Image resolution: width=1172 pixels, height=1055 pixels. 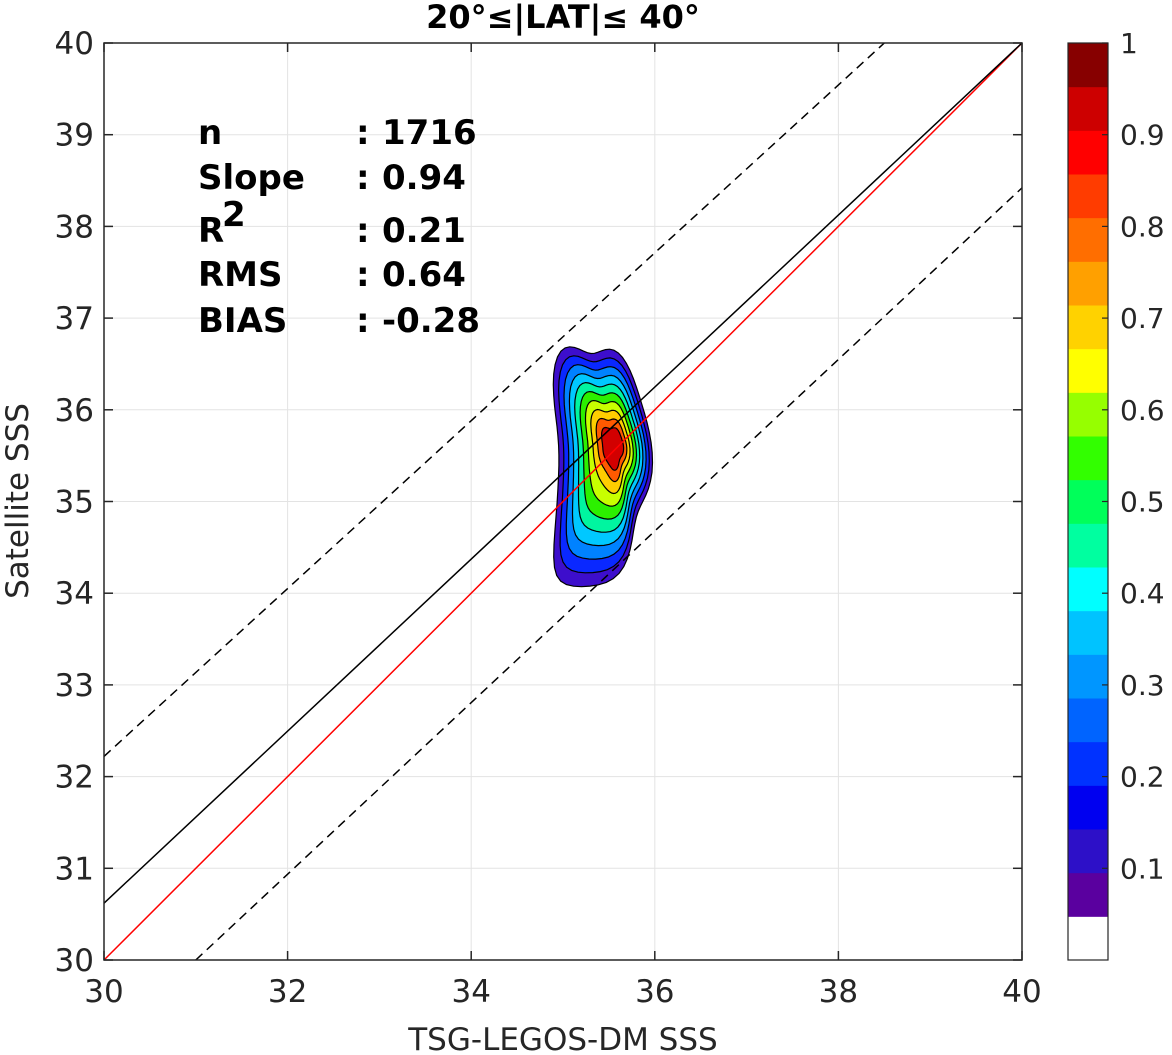 What do you see at coordinates (424, 178) in the screenshot?
I see `stat-value: 0.94` at bounding box center [424, 178].